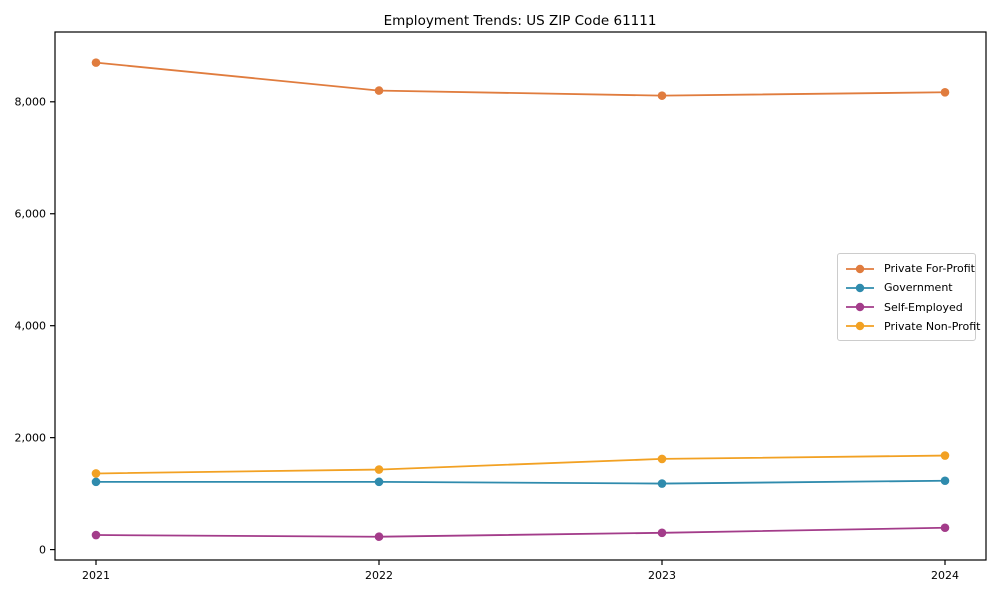  Describe the element at coordinates (31, 325) in the screenshot. I see `y-tick-label: 4,000` at that location.